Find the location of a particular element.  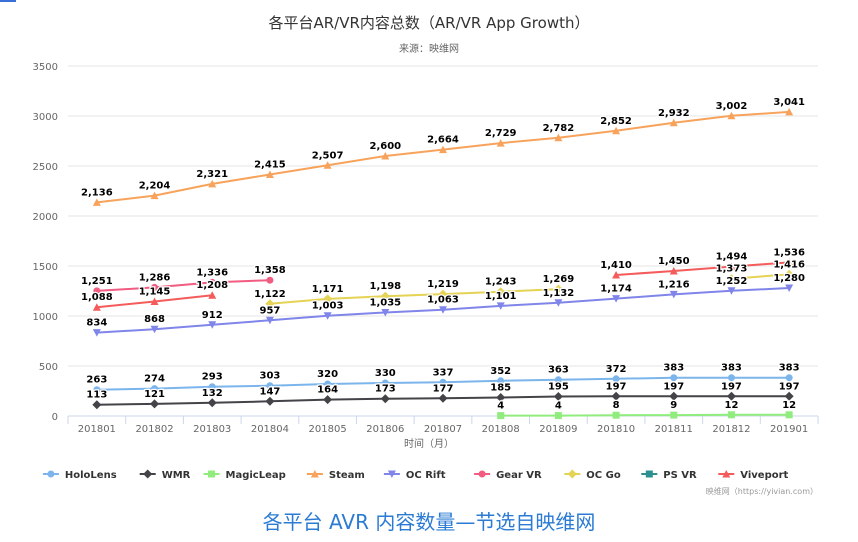

legend-marker-ps-vr is located at coordinates (649, 474).